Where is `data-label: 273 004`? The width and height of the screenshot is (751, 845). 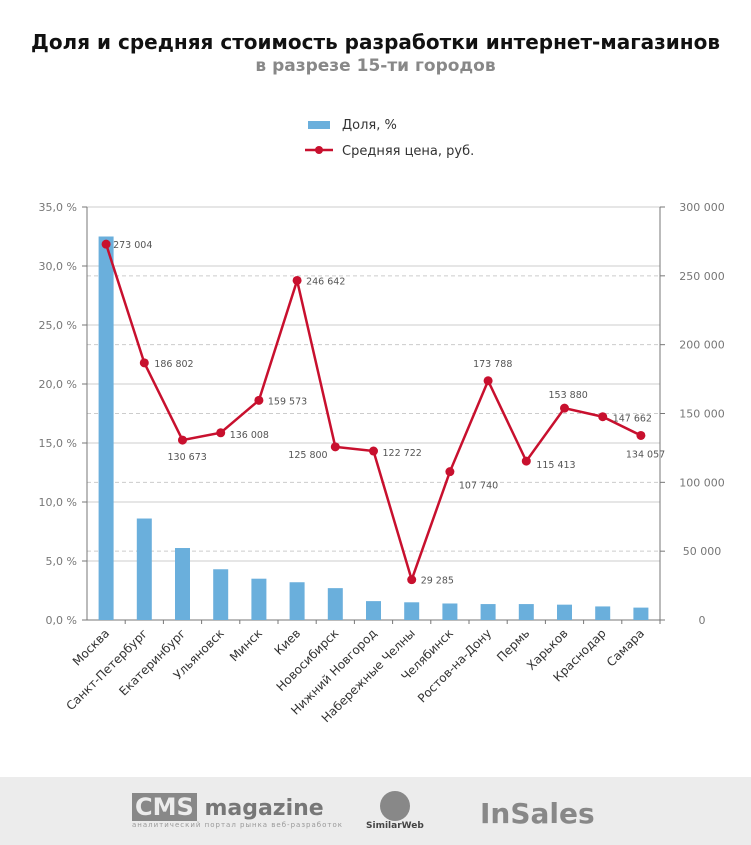 data-label: 273 004 is located at coordinates (132, 245).